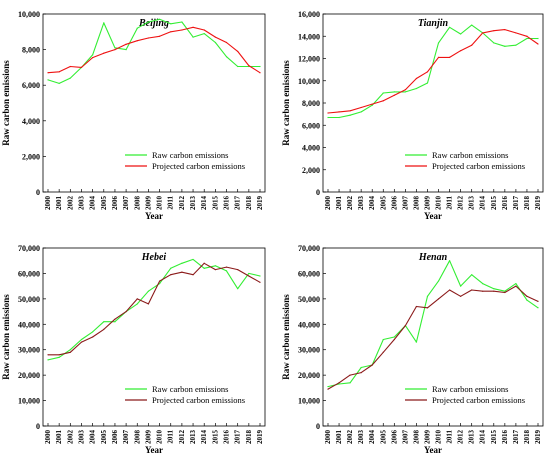 The width and height of the screenshot is (550, 457). Describe the element at coordinates (38, 426) in the screenshot. I see `y-tick-label: 0` at that location.